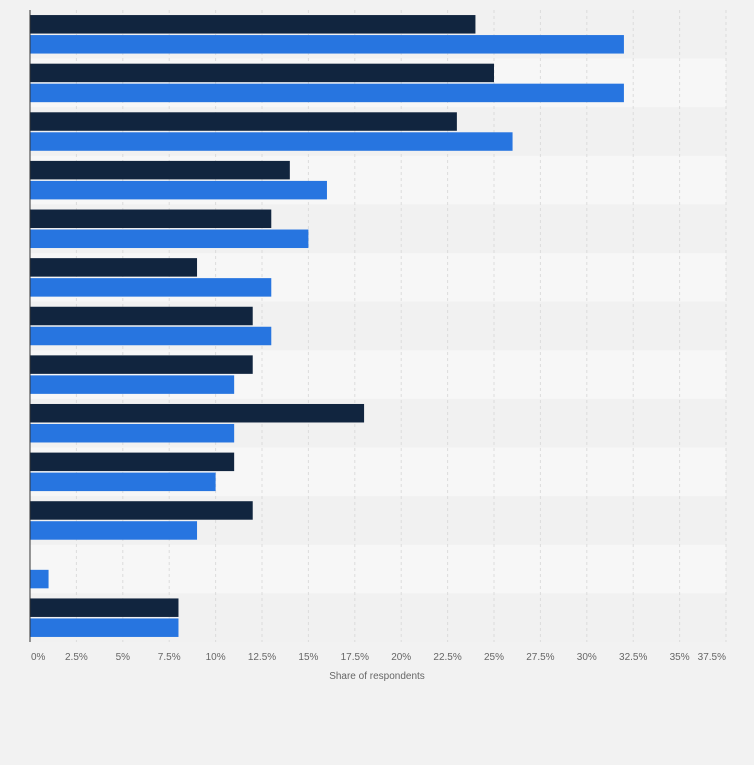 The width and height of the screenshot is (754, 765). Describe the element at coordinates (377, 676) in the screenshot. I see `x-axis-title: Share of respondents` at that location.